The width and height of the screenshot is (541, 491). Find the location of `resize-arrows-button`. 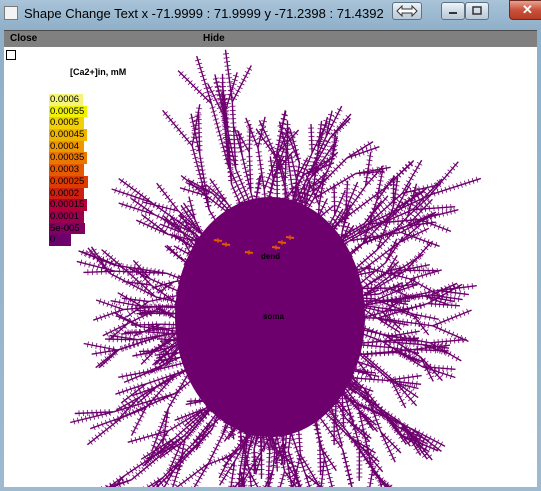

resize-arrows-button is located at coordinates (407, 11).